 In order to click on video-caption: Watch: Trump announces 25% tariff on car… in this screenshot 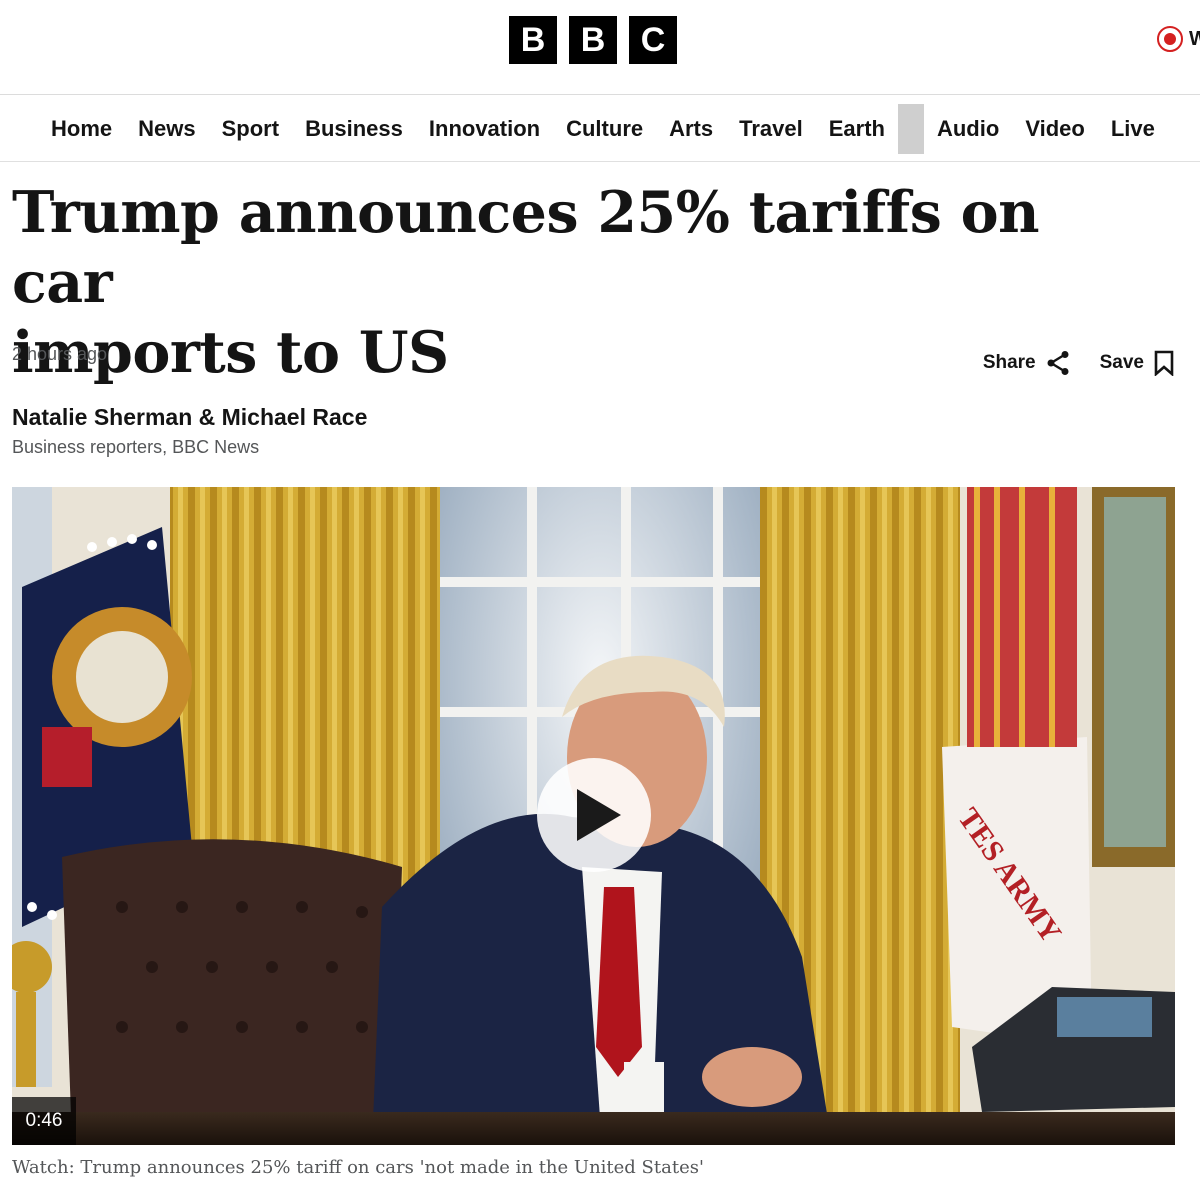, I will do `click(358, 1167)`.